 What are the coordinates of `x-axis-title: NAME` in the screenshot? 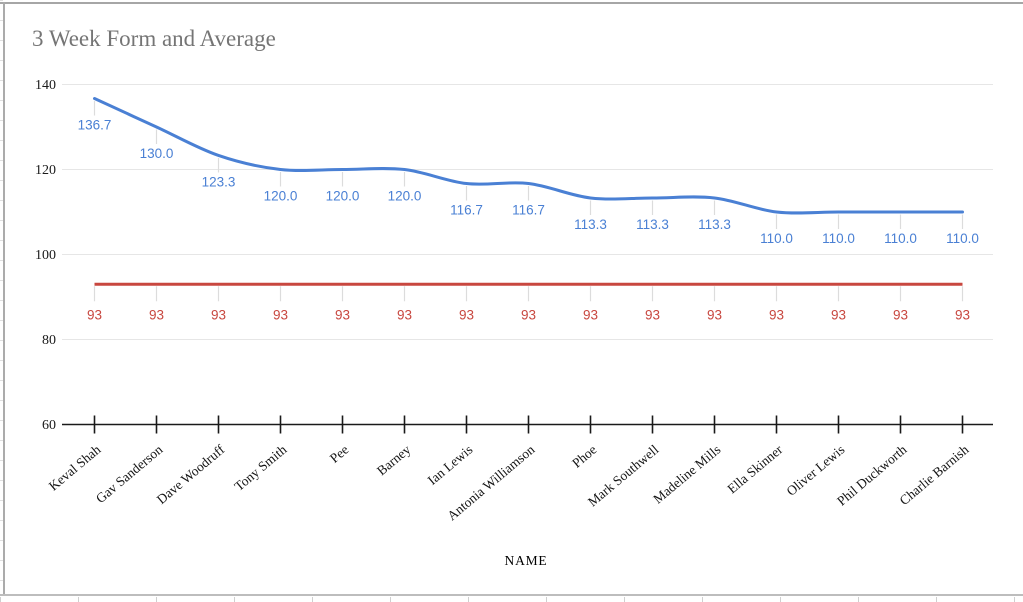 It's located at (526, 560).